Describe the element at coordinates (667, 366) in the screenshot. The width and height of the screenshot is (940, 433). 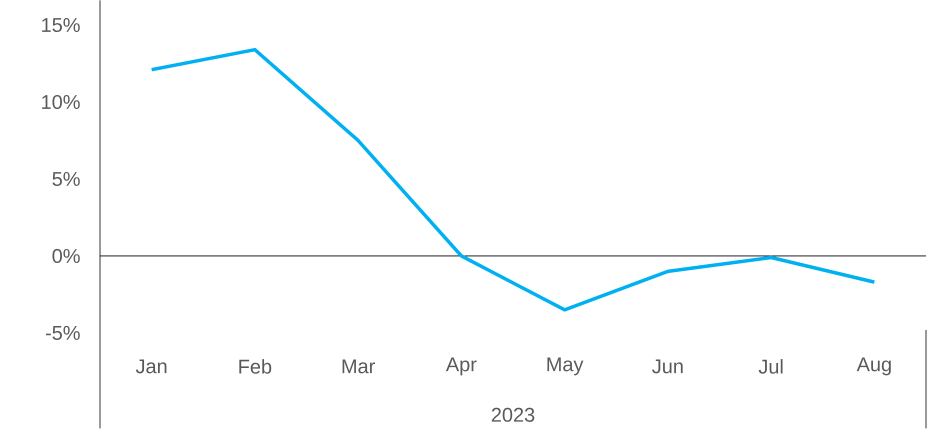
I see `x-tick-label: Jun` at that location.